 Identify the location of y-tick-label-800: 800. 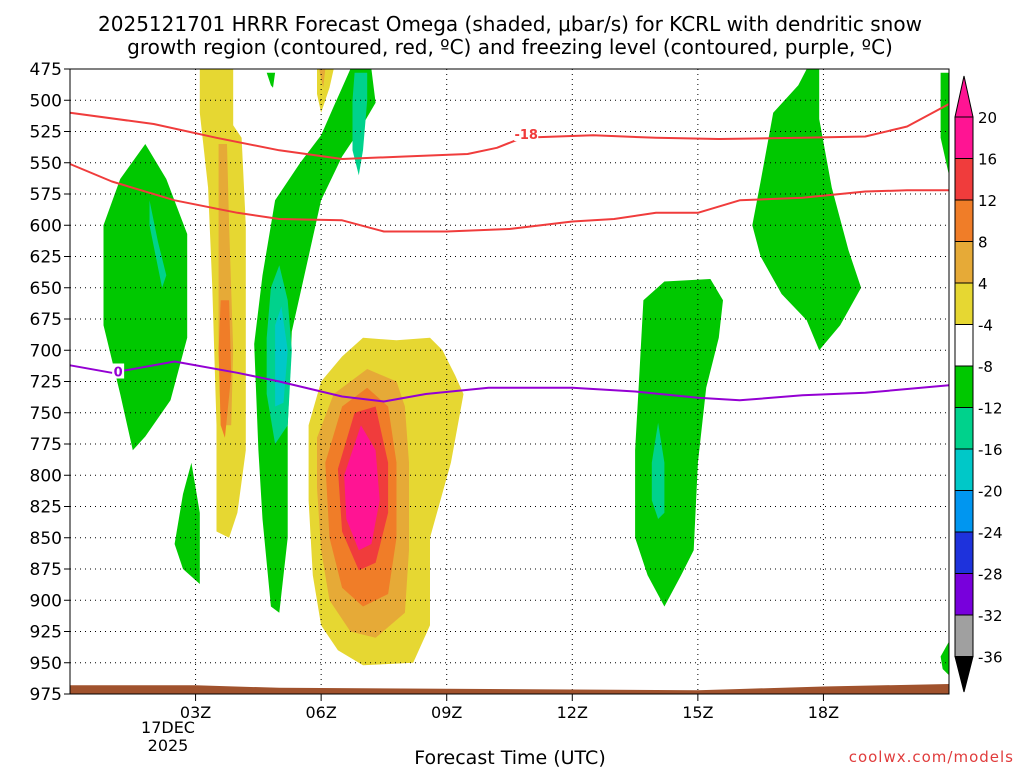
(46, 476).